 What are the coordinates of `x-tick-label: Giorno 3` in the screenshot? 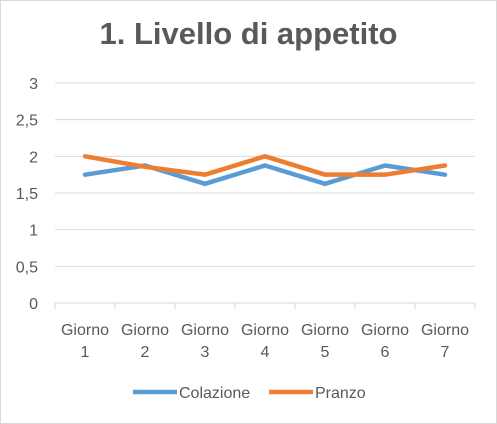 It's located at (205, 341).